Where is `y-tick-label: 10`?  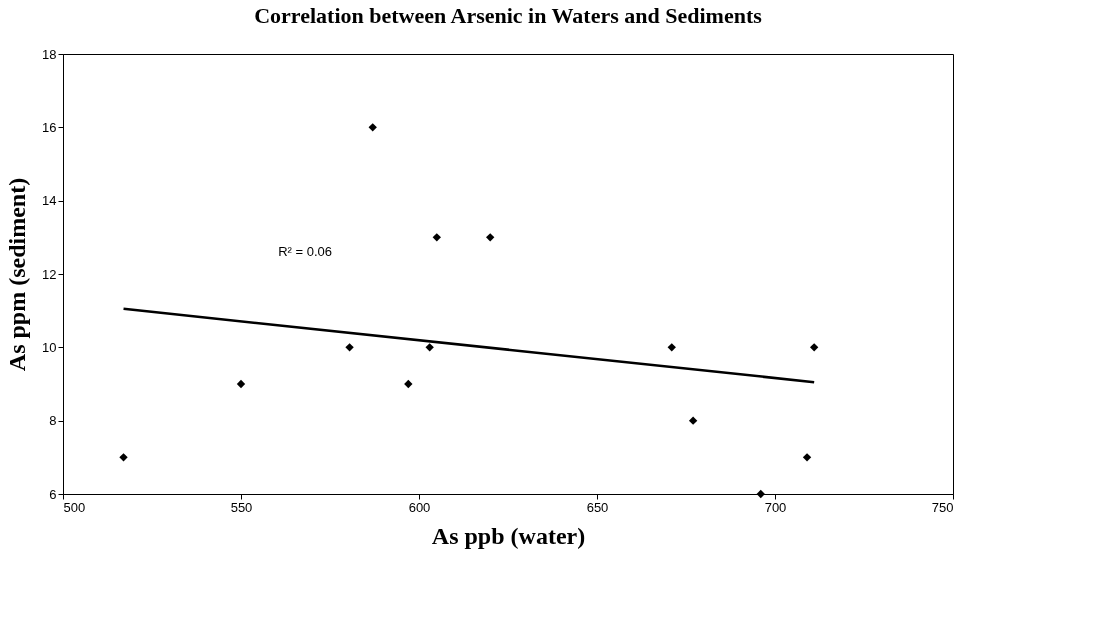 y-tick-label: 10 is located at coordinates (49, 347).